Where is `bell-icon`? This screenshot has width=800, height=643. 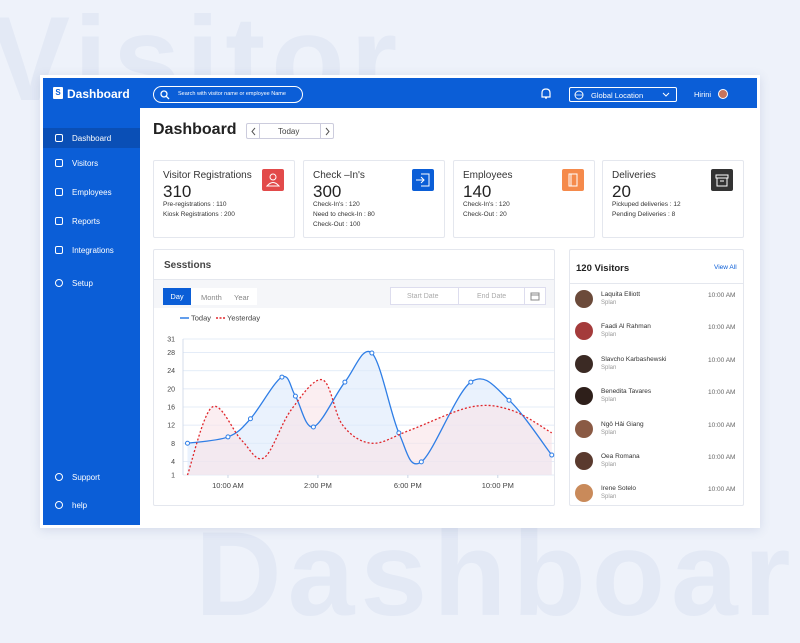 bell-icon is located at coordinates (546, 94).